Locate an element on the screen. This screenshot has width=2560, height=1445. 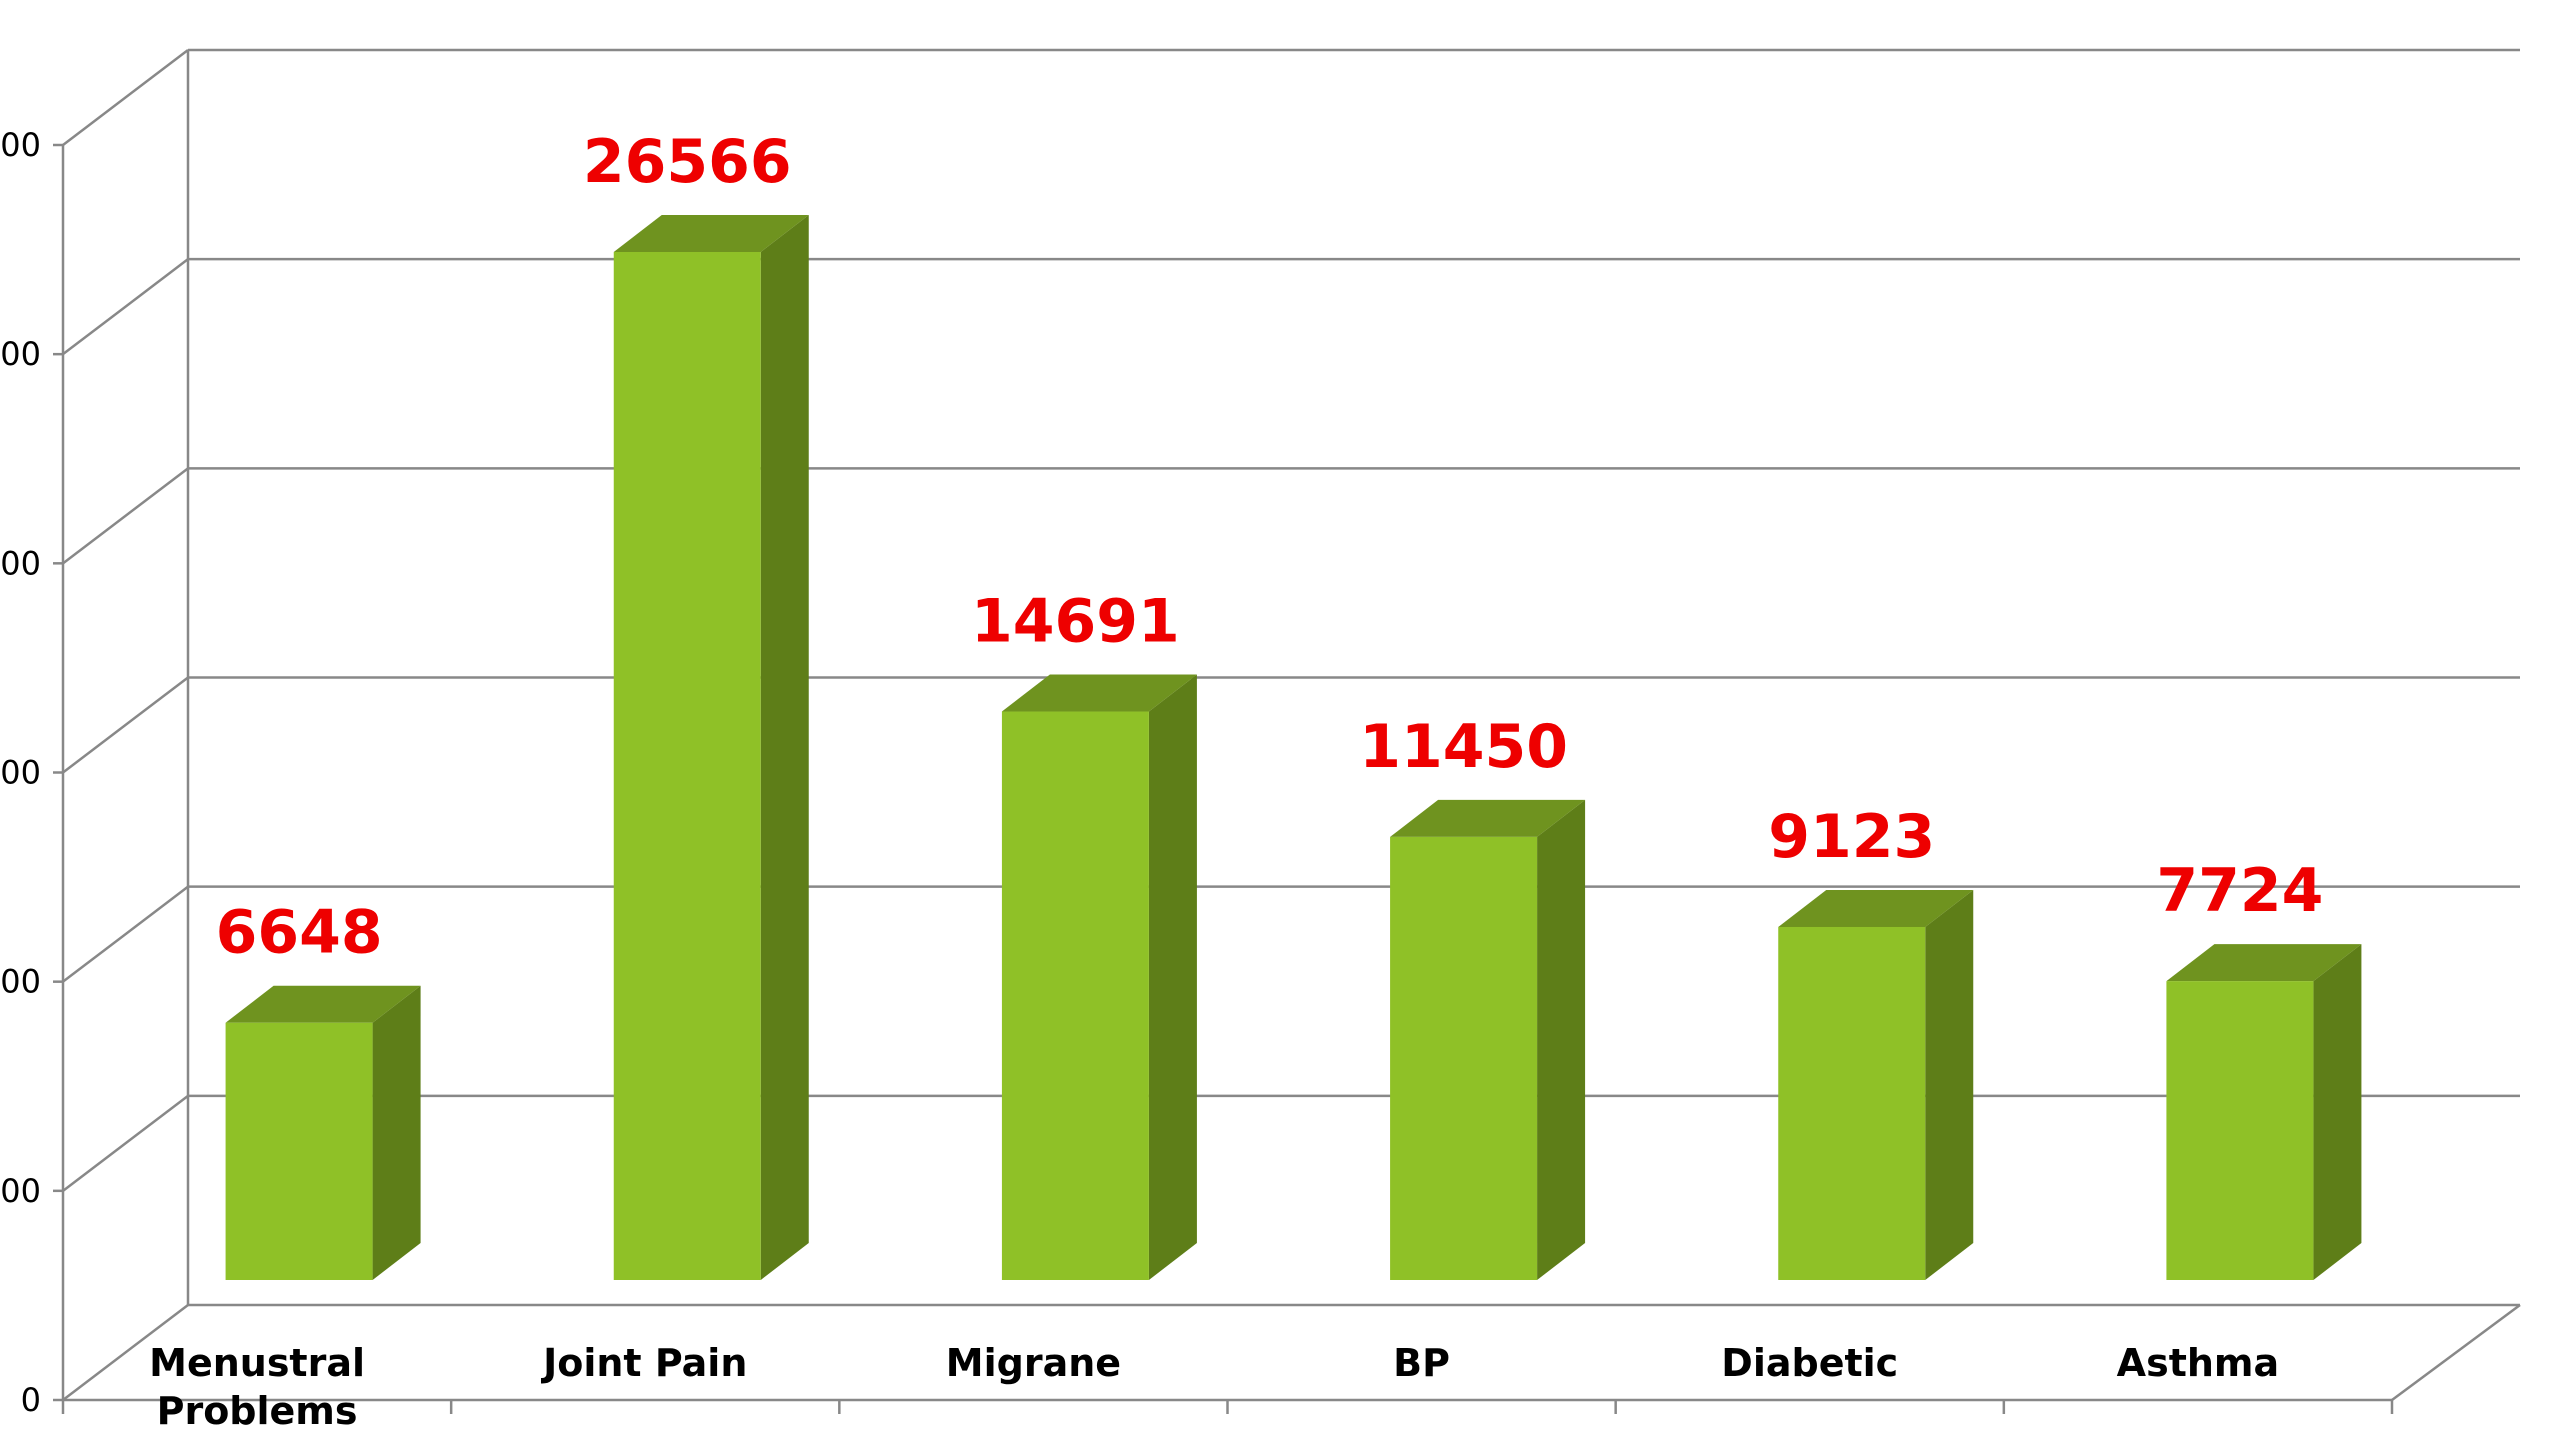
x-category-label: BP is located at coordinates (1421, 1363).